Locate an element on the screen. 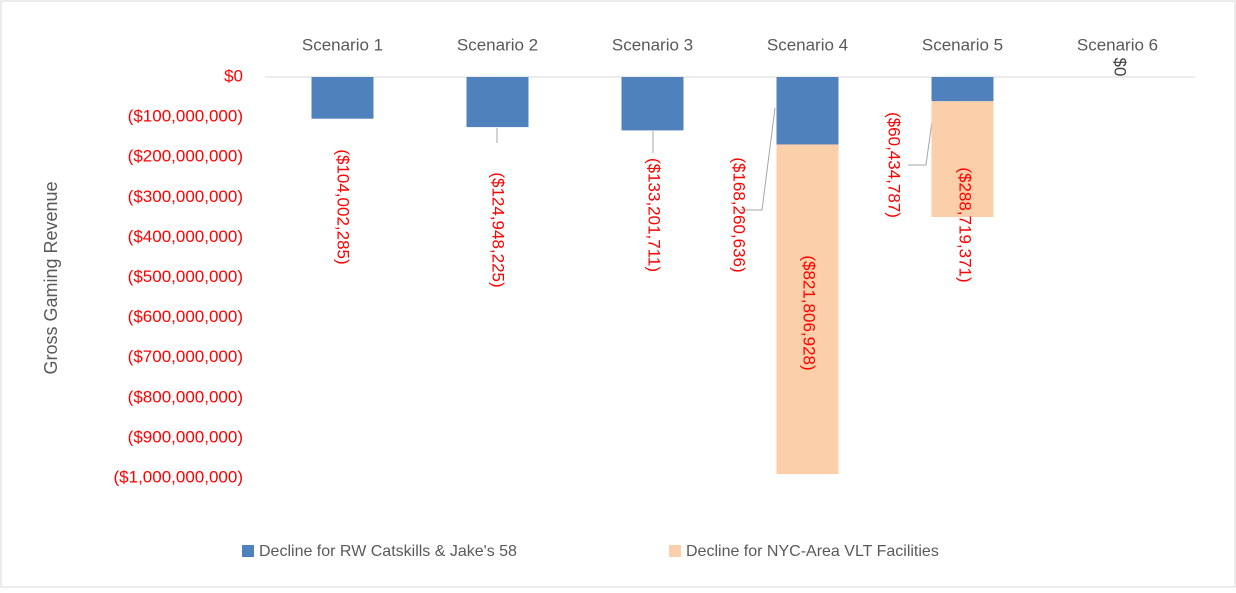  y-axis-title: Gross Gaming Revenue is located at coordinates (51, 277).